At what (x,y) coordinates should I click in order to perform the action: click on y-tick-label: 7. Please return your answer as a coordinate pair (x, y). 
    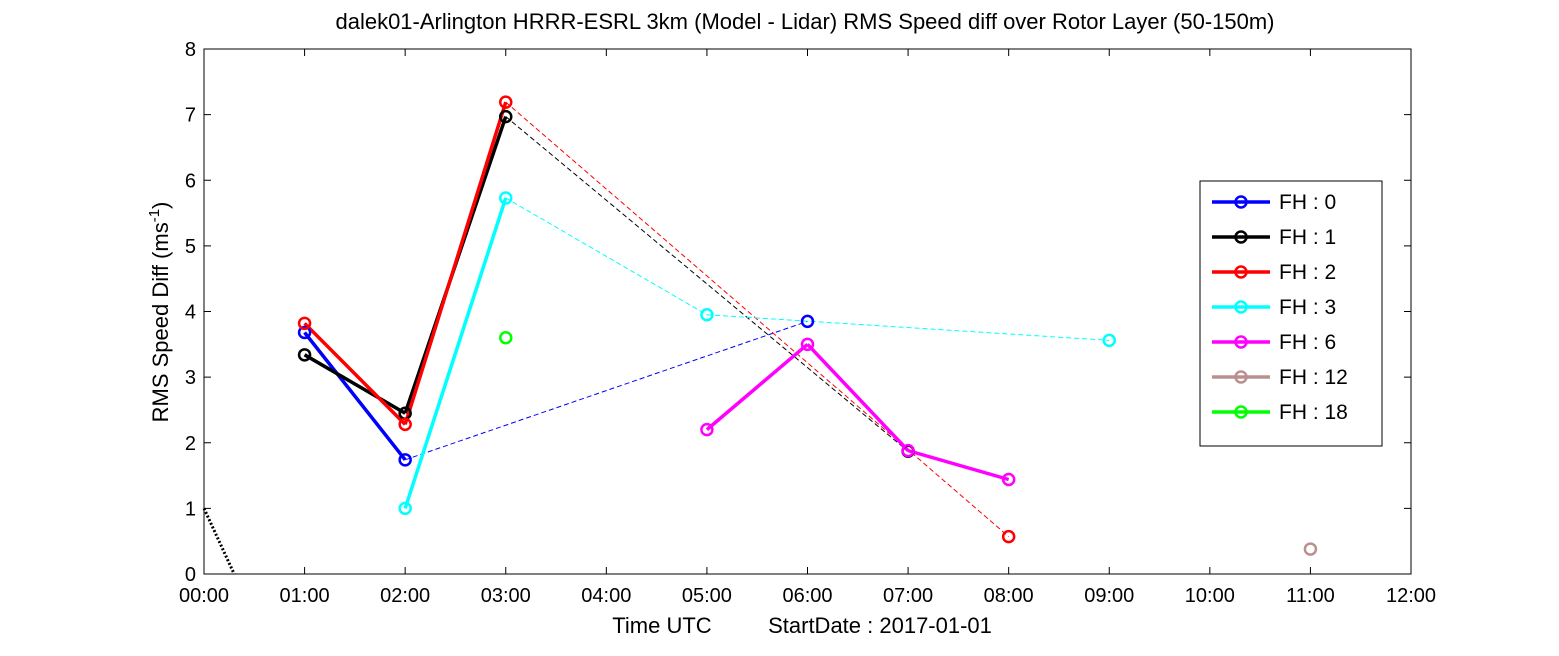
    Looking at the image, I should click on (190, 116).